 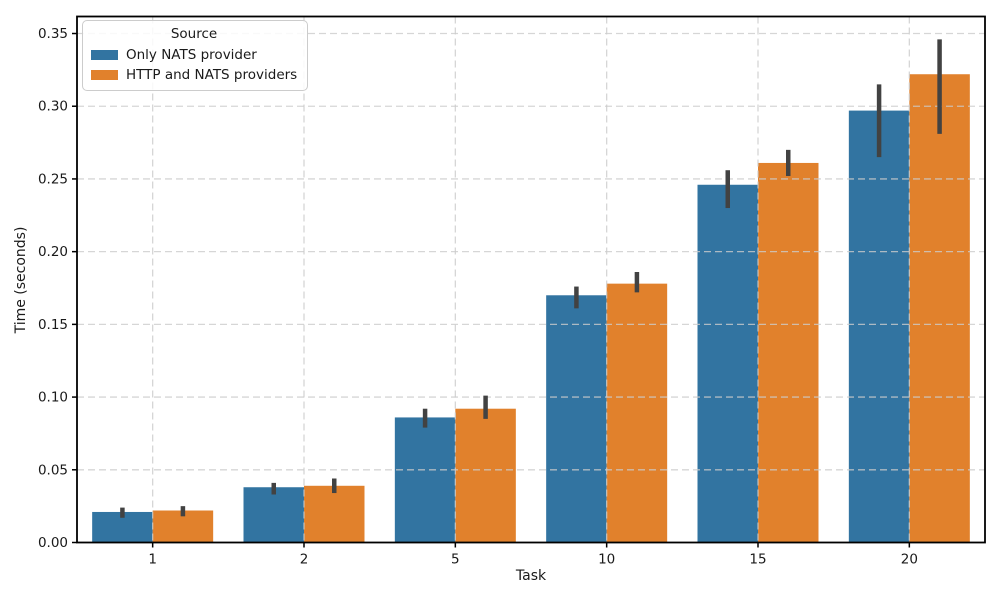 What do you see at coordinates (104, 55) in the screenshot?
I see `legend-swatch-blue` at bounding box center [104, 55].